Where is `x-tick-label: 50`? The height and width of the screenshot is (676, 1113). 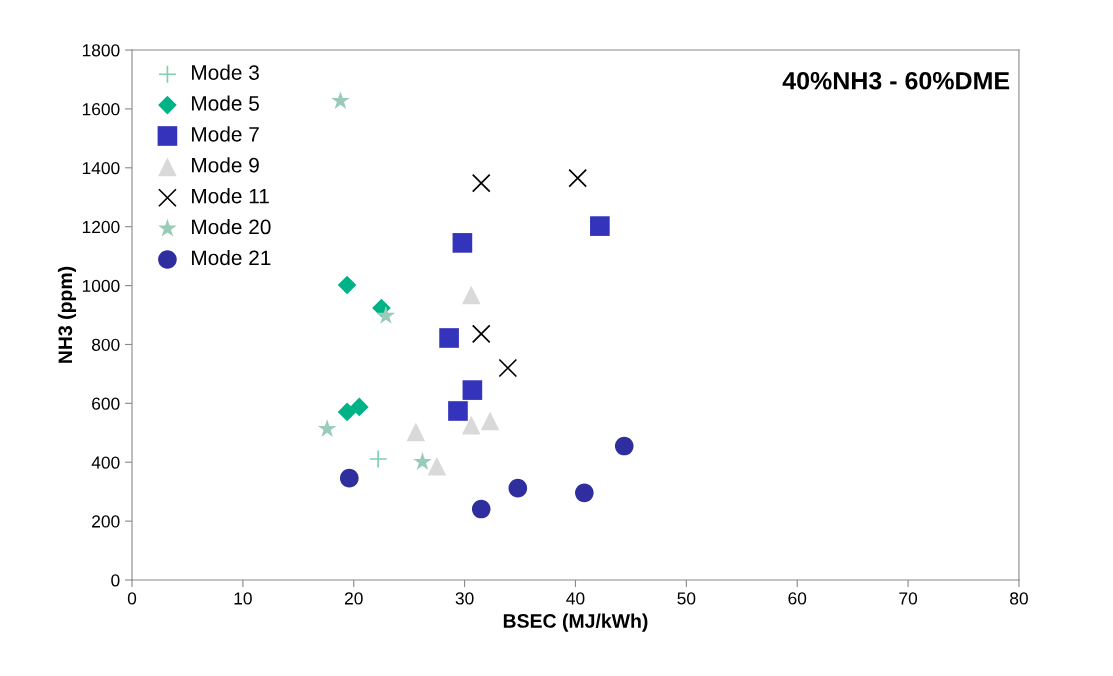
x-tick-label: 50 is located at coordinates (686, 598).